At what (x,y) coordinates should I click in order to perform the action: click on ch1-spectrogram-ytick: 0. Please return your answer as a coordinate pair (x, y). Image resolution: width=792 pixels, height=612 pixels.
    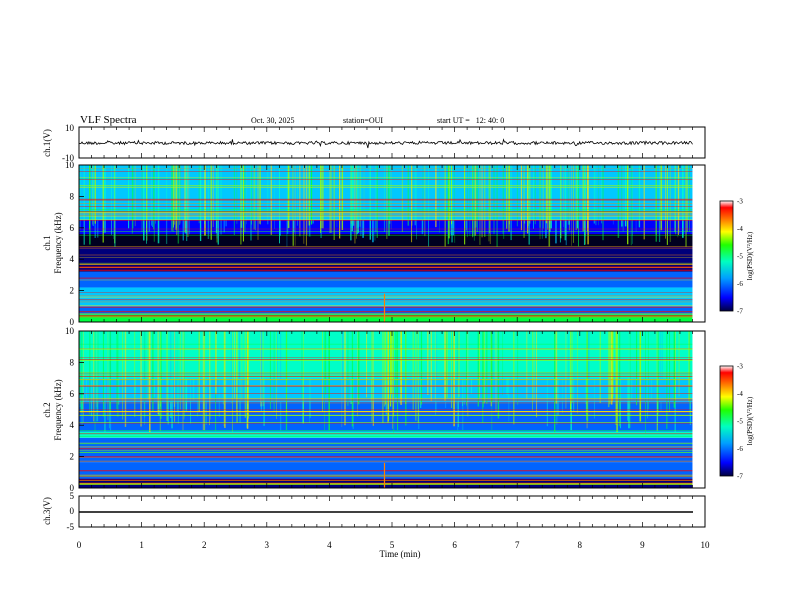
    Looking at the image, I should click on (72, 322).